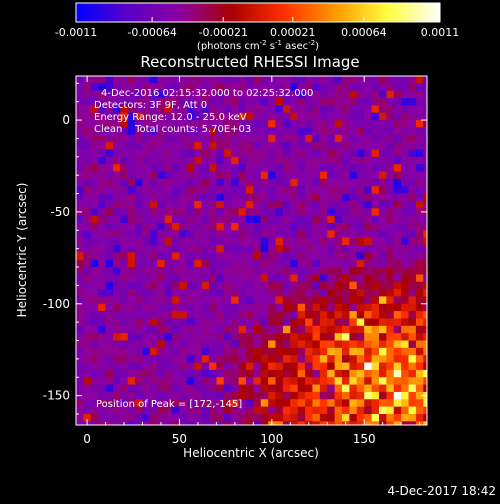 This screenshot has width=500, height=504. Describe the element at coordinates (87, 439) in the screenshot. I see `x-tick-label: 0` at that location.